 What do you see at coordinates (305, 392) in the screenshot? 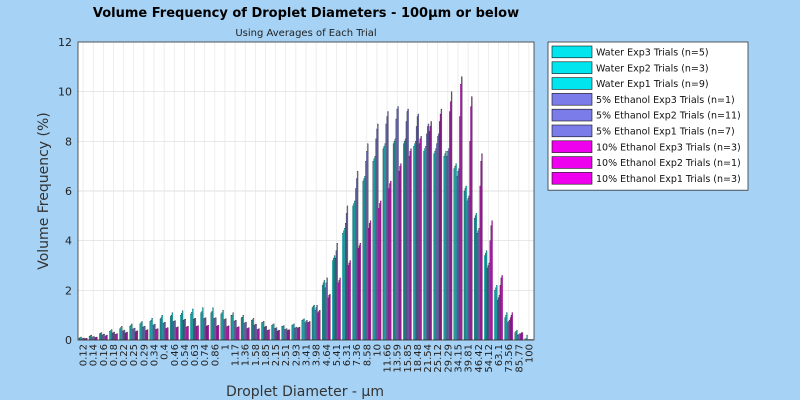
I see `x-axis-label: Droplet Diameter - μm` at bounding box center [305, 392].